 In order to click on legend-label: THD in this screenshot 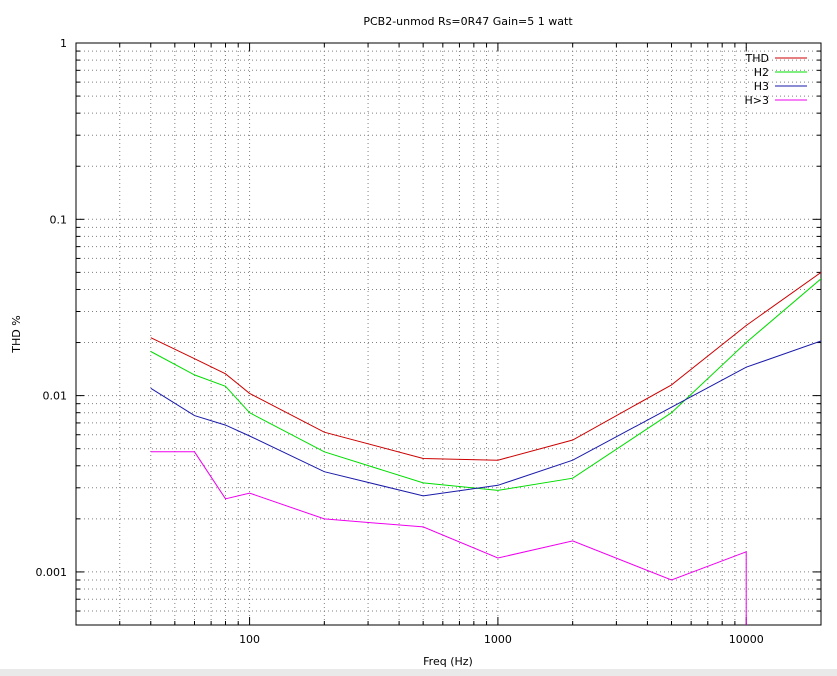, I will do `click(757, 58)`.